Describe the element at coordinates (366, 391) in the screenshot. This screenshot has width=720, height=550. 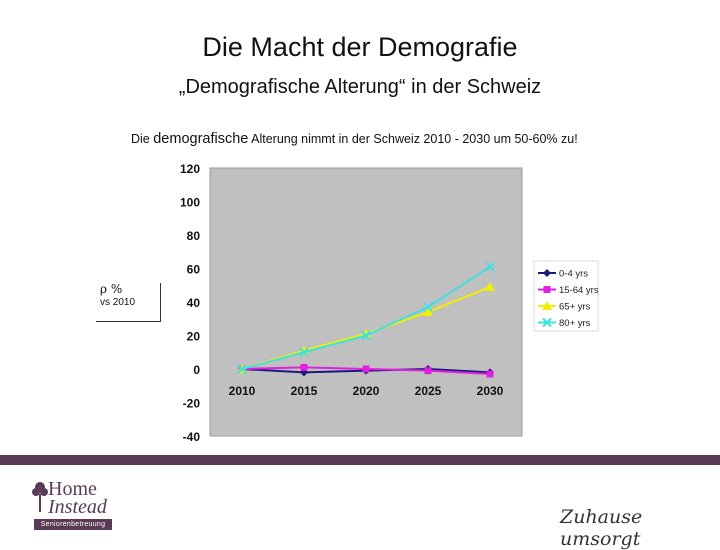
I see `x-tick-label: 2020` at that location.